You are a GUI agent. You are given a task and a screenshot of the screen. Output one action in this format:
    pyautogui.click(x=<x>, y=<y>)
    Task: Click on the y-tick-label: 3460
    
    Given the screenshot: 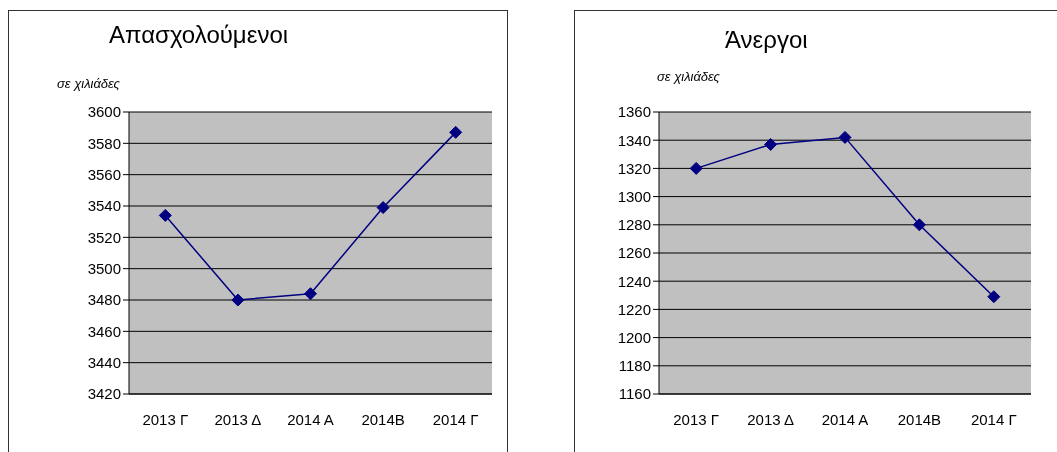 What is the action you would take?
    pyautogui.click(x=104, y=331)
    